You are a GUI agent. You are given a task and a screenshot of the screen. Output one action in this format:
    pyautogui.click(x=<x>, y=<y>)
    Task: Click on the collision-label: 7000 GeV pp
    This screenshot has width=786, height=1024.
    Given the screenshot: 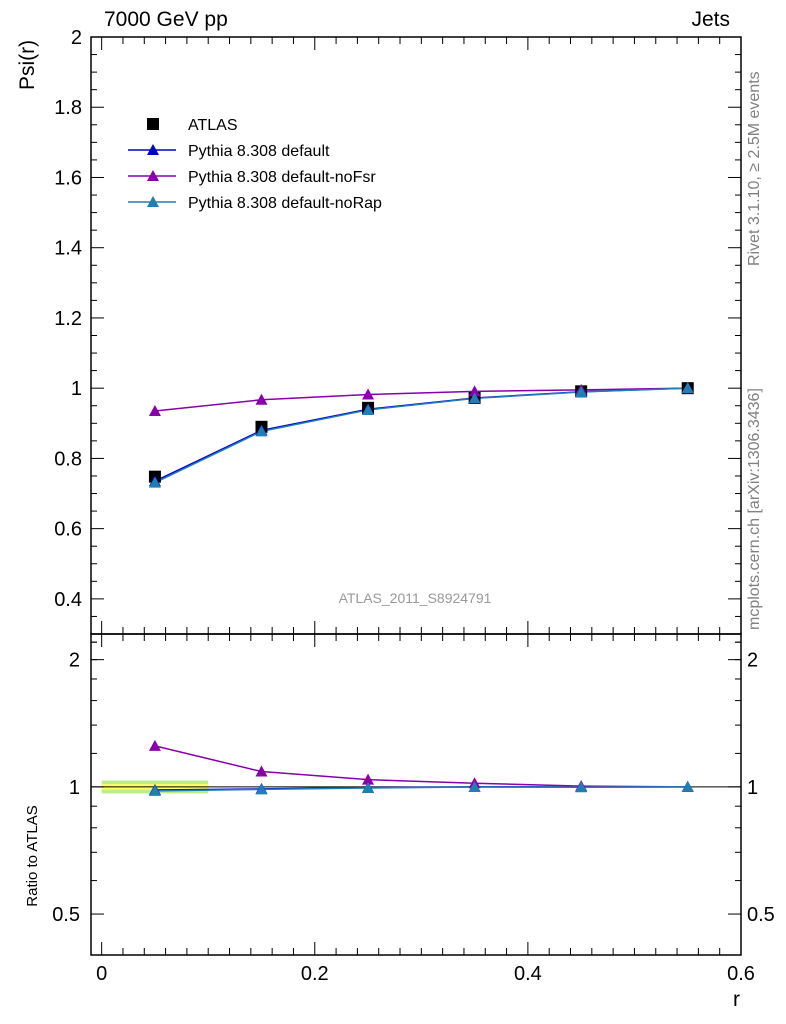 What is the action you would take?
    pyautogui.click(x=166, y=19)
    